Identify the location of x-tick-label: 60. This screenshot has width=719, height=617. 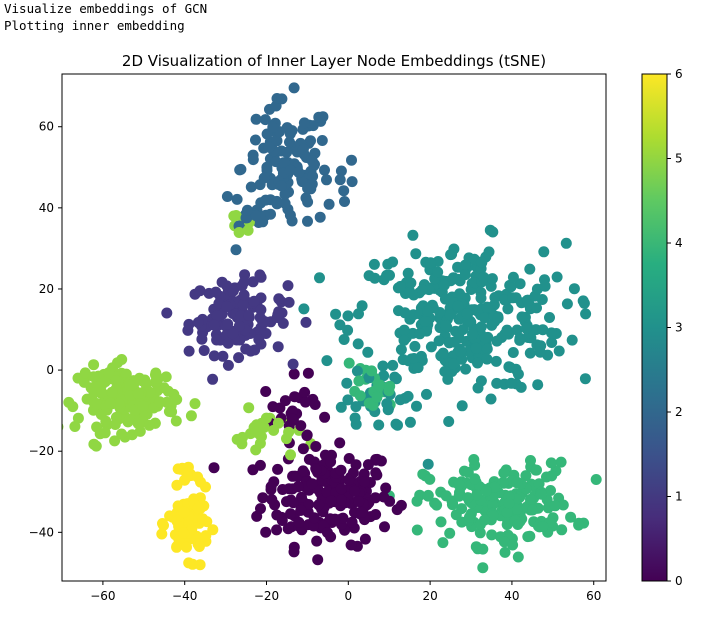
(593, 596).